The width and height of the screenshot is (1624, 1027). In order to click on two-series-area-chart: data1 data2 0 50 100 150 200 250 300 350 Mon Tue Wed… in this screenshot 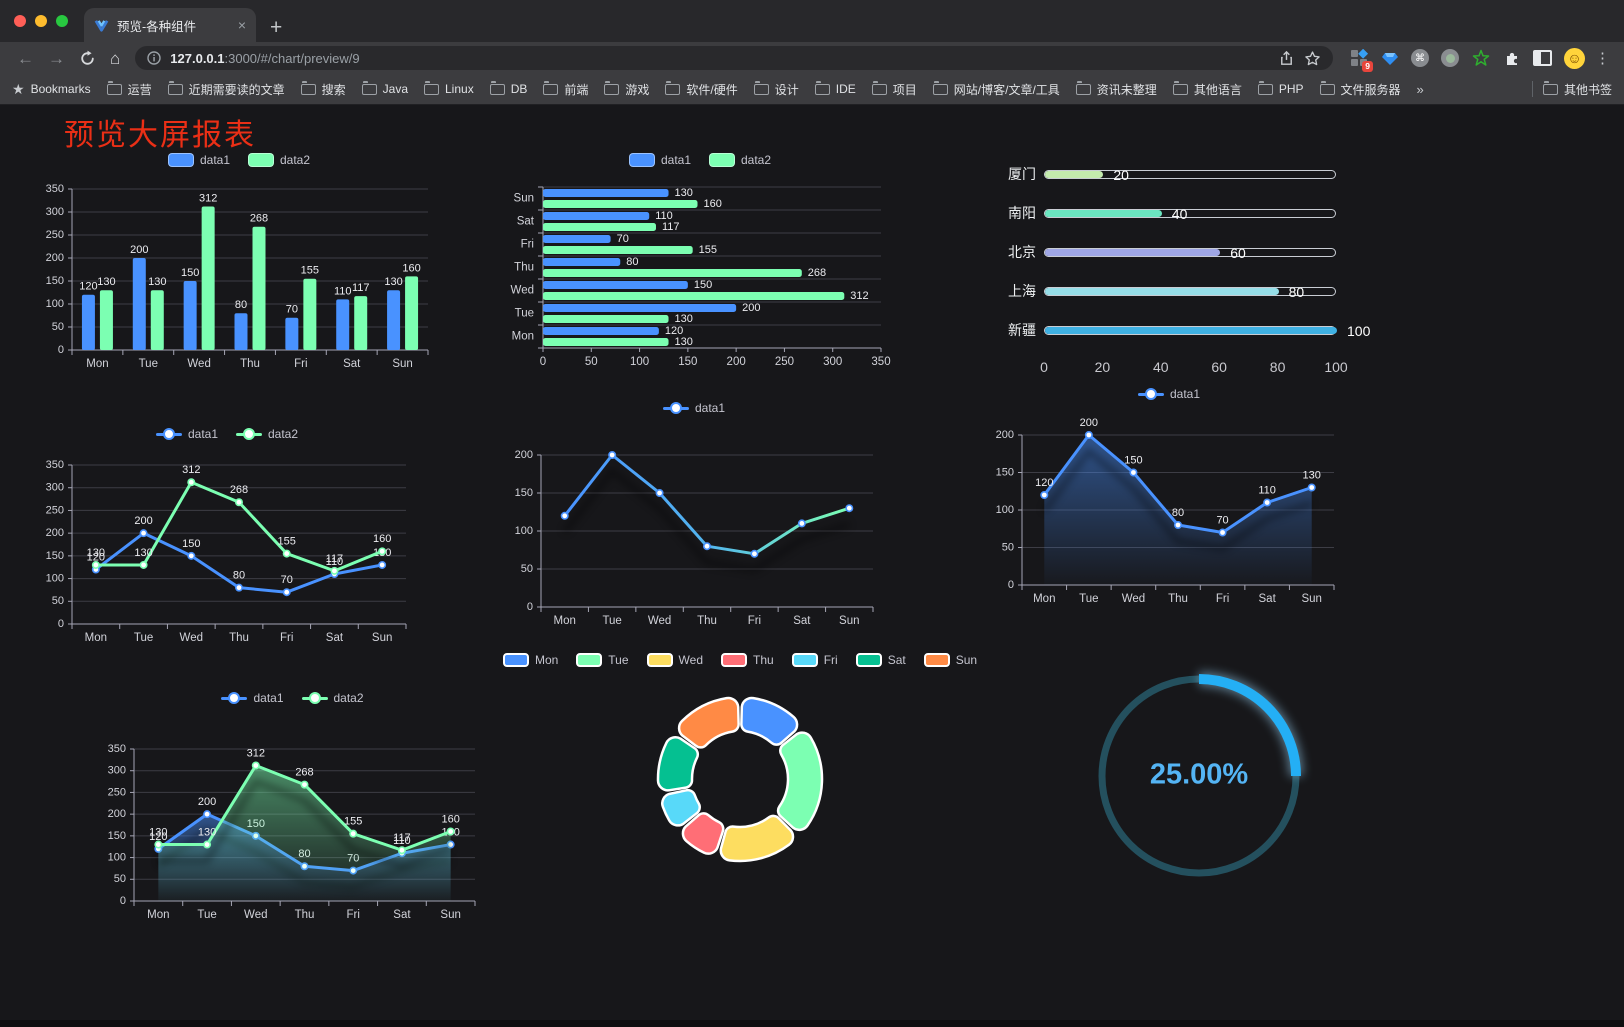, I will do `click(292, 806)`.